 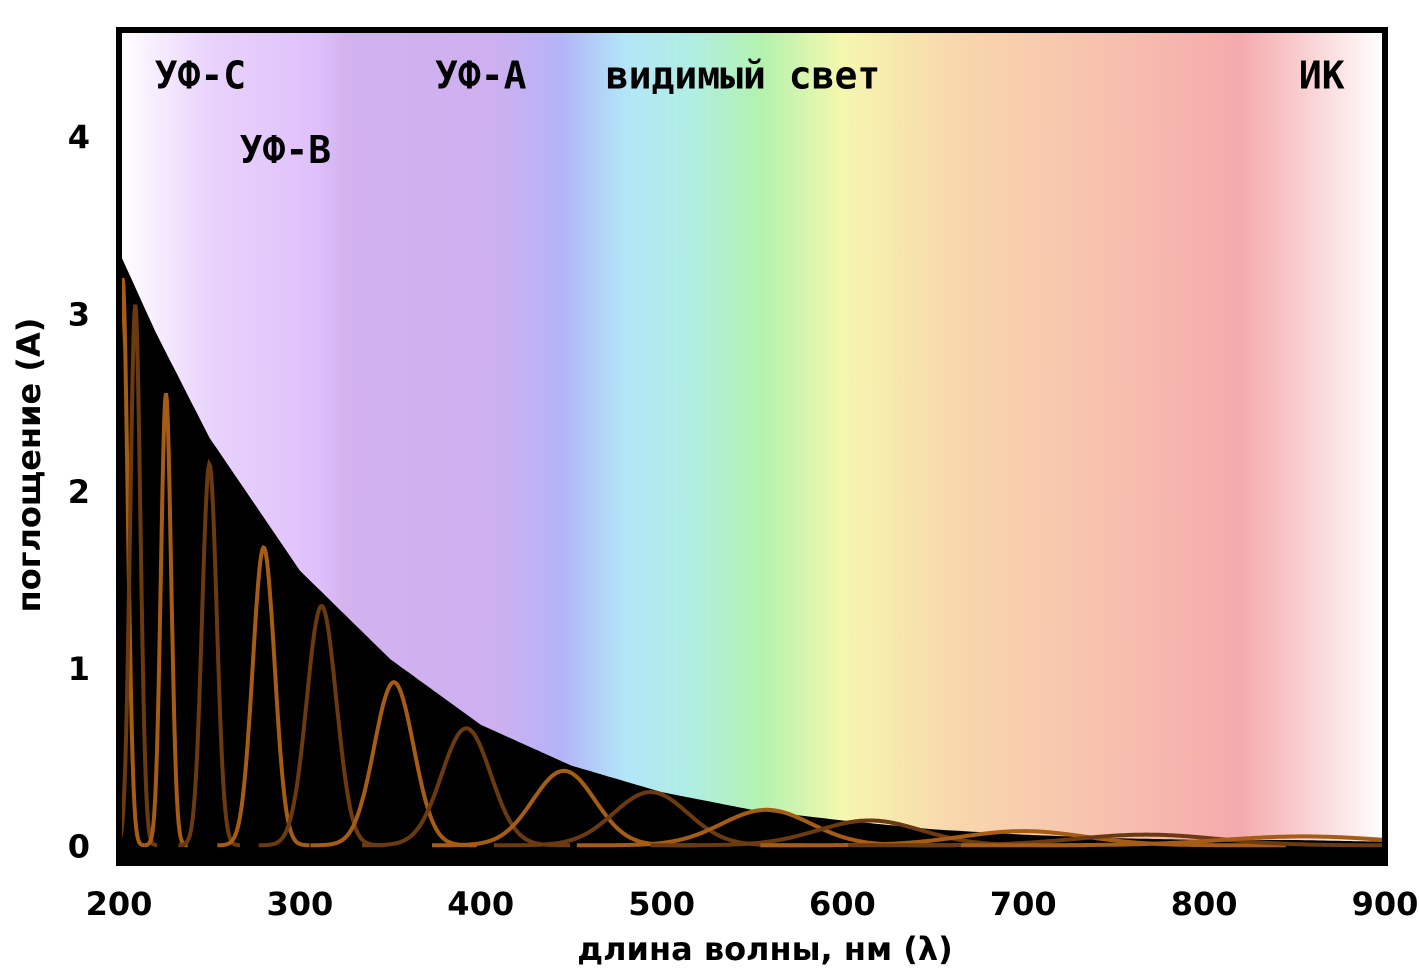 What do you see at coordinates (1385, 904) in the screenshot?
I see `x-tick-label: 900` at bounding box center [1385, 904].